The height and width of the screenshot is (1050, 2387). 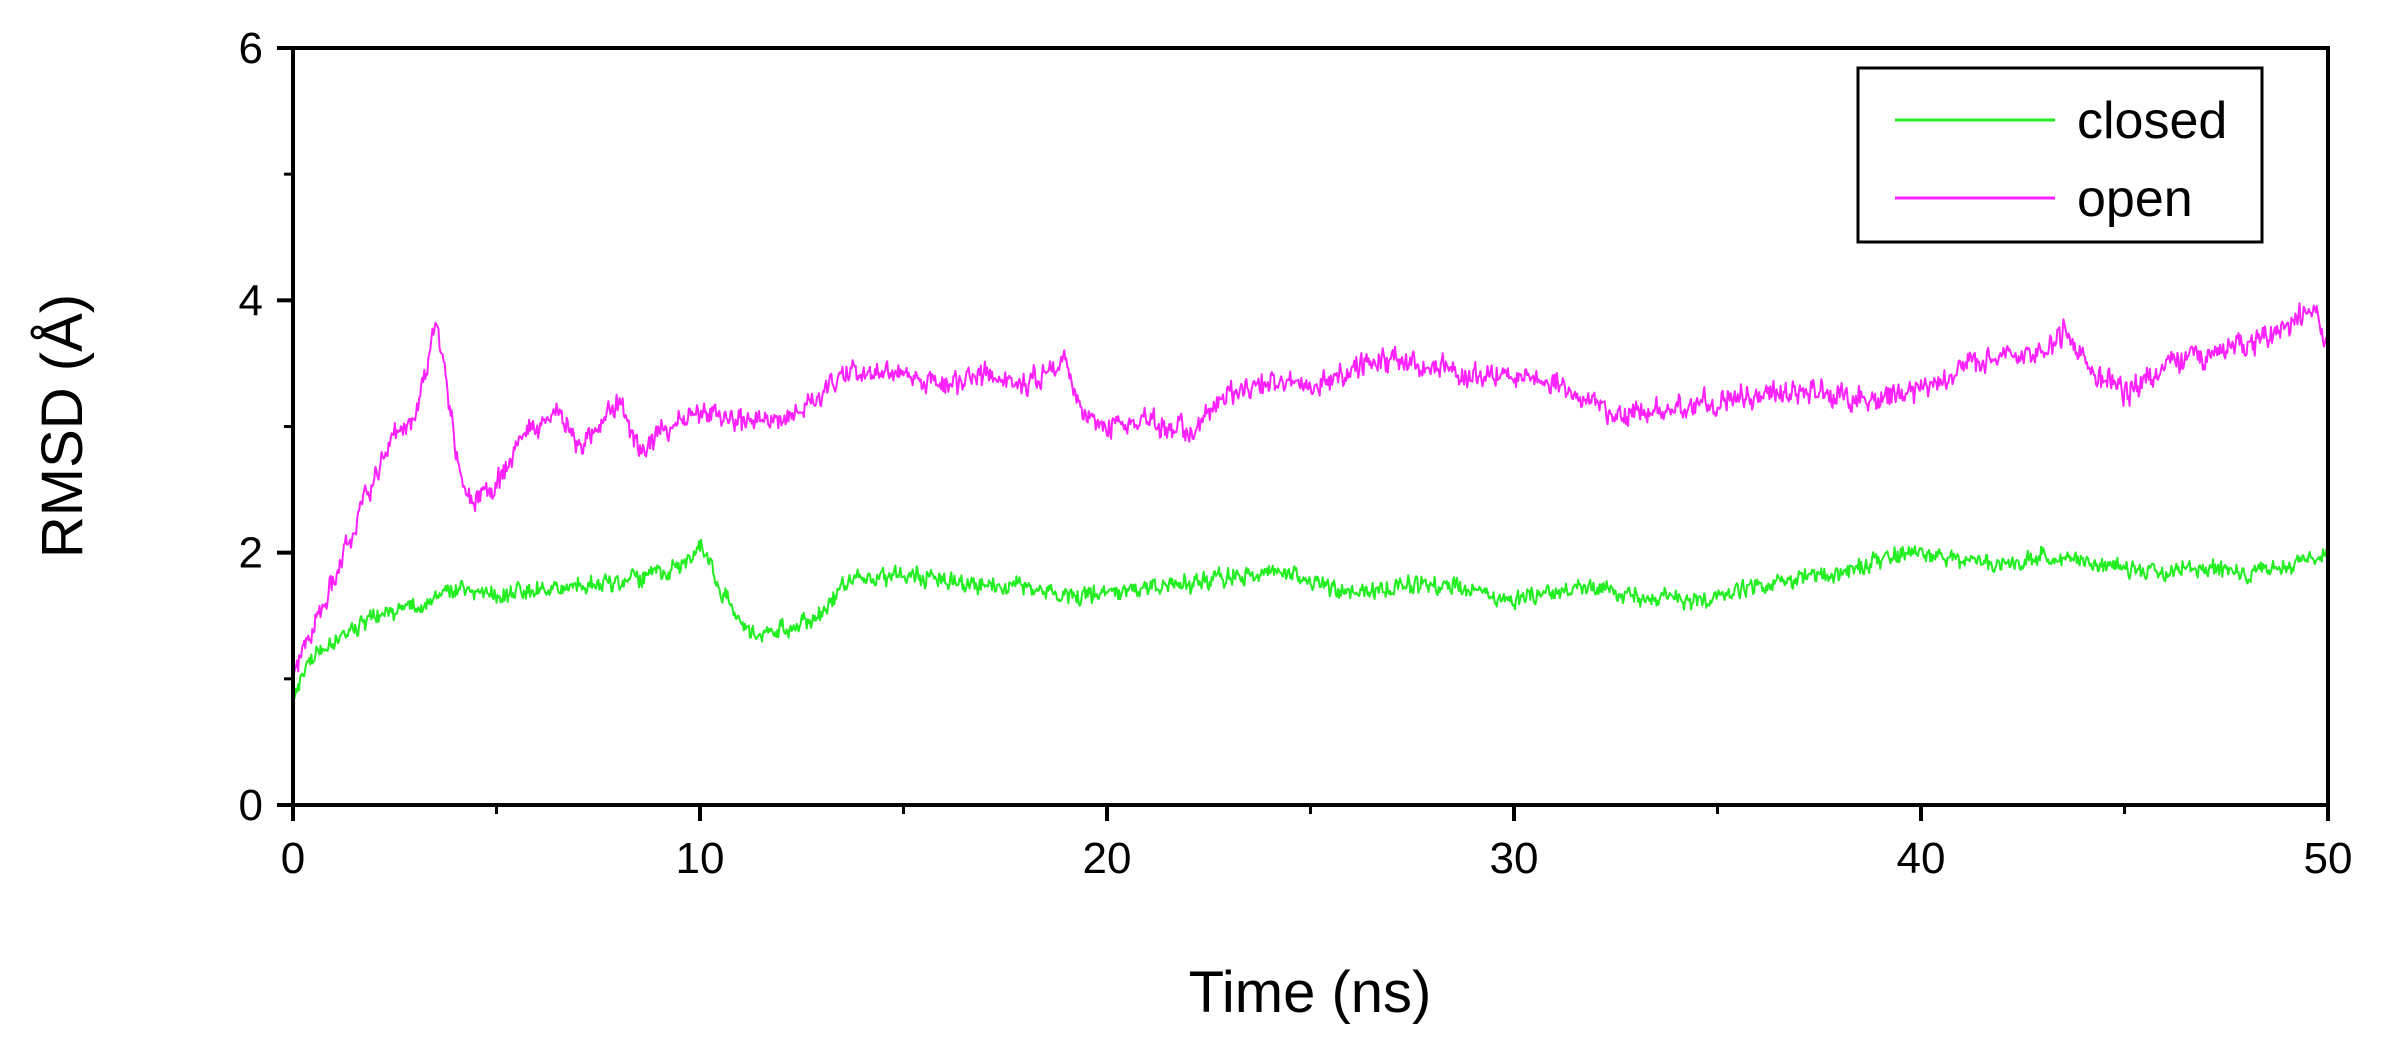 I want to click on legend-label-closed: closed, so click(x=2152, y=121).